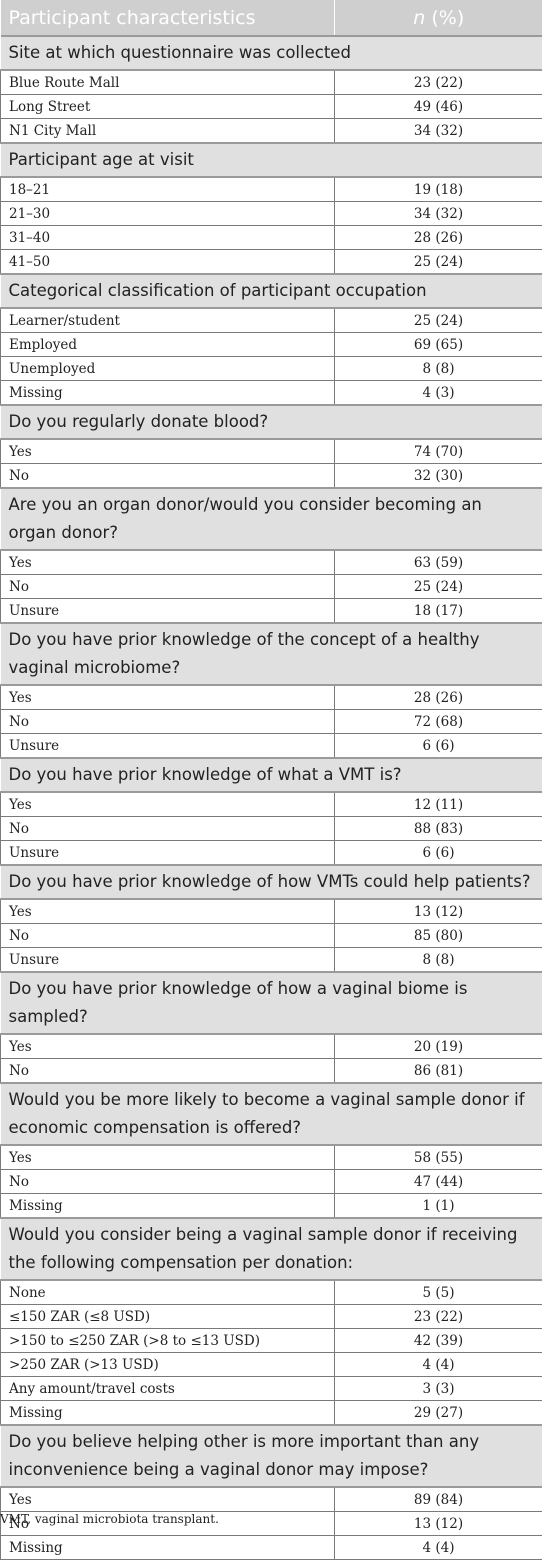  What do you see at coordinates (438, 1413) in the screenshot?
I see `row-value: 29 (27)` at bounding box center [438, 1413].